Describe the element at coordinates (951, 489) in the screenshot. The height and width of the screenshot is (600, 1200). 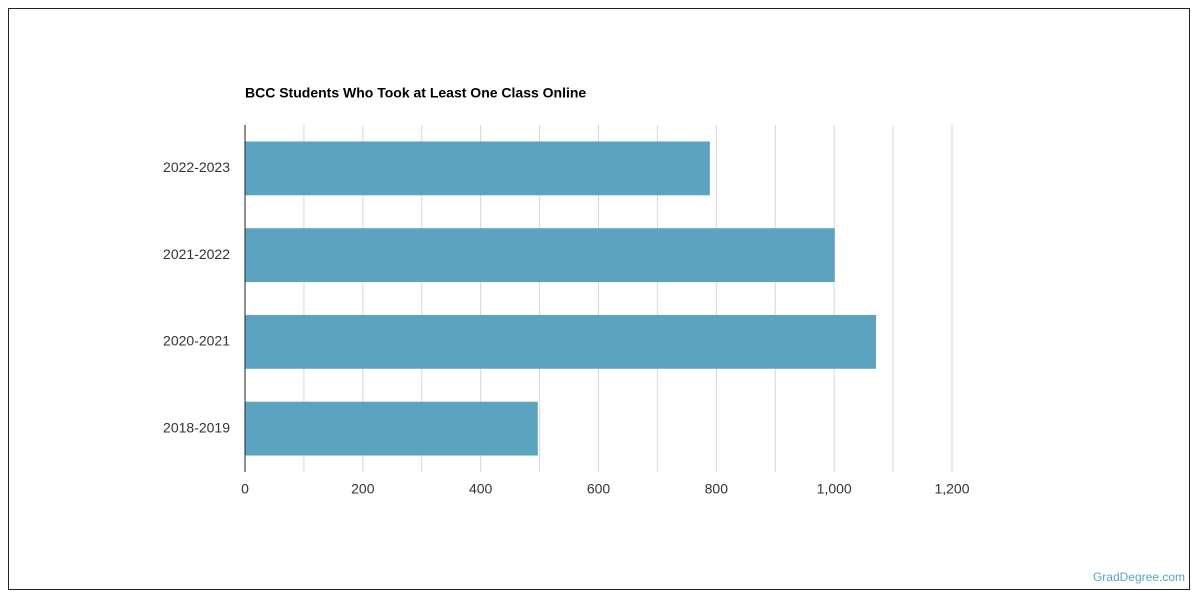
I see `x-tick-label: 1,200` at that location.